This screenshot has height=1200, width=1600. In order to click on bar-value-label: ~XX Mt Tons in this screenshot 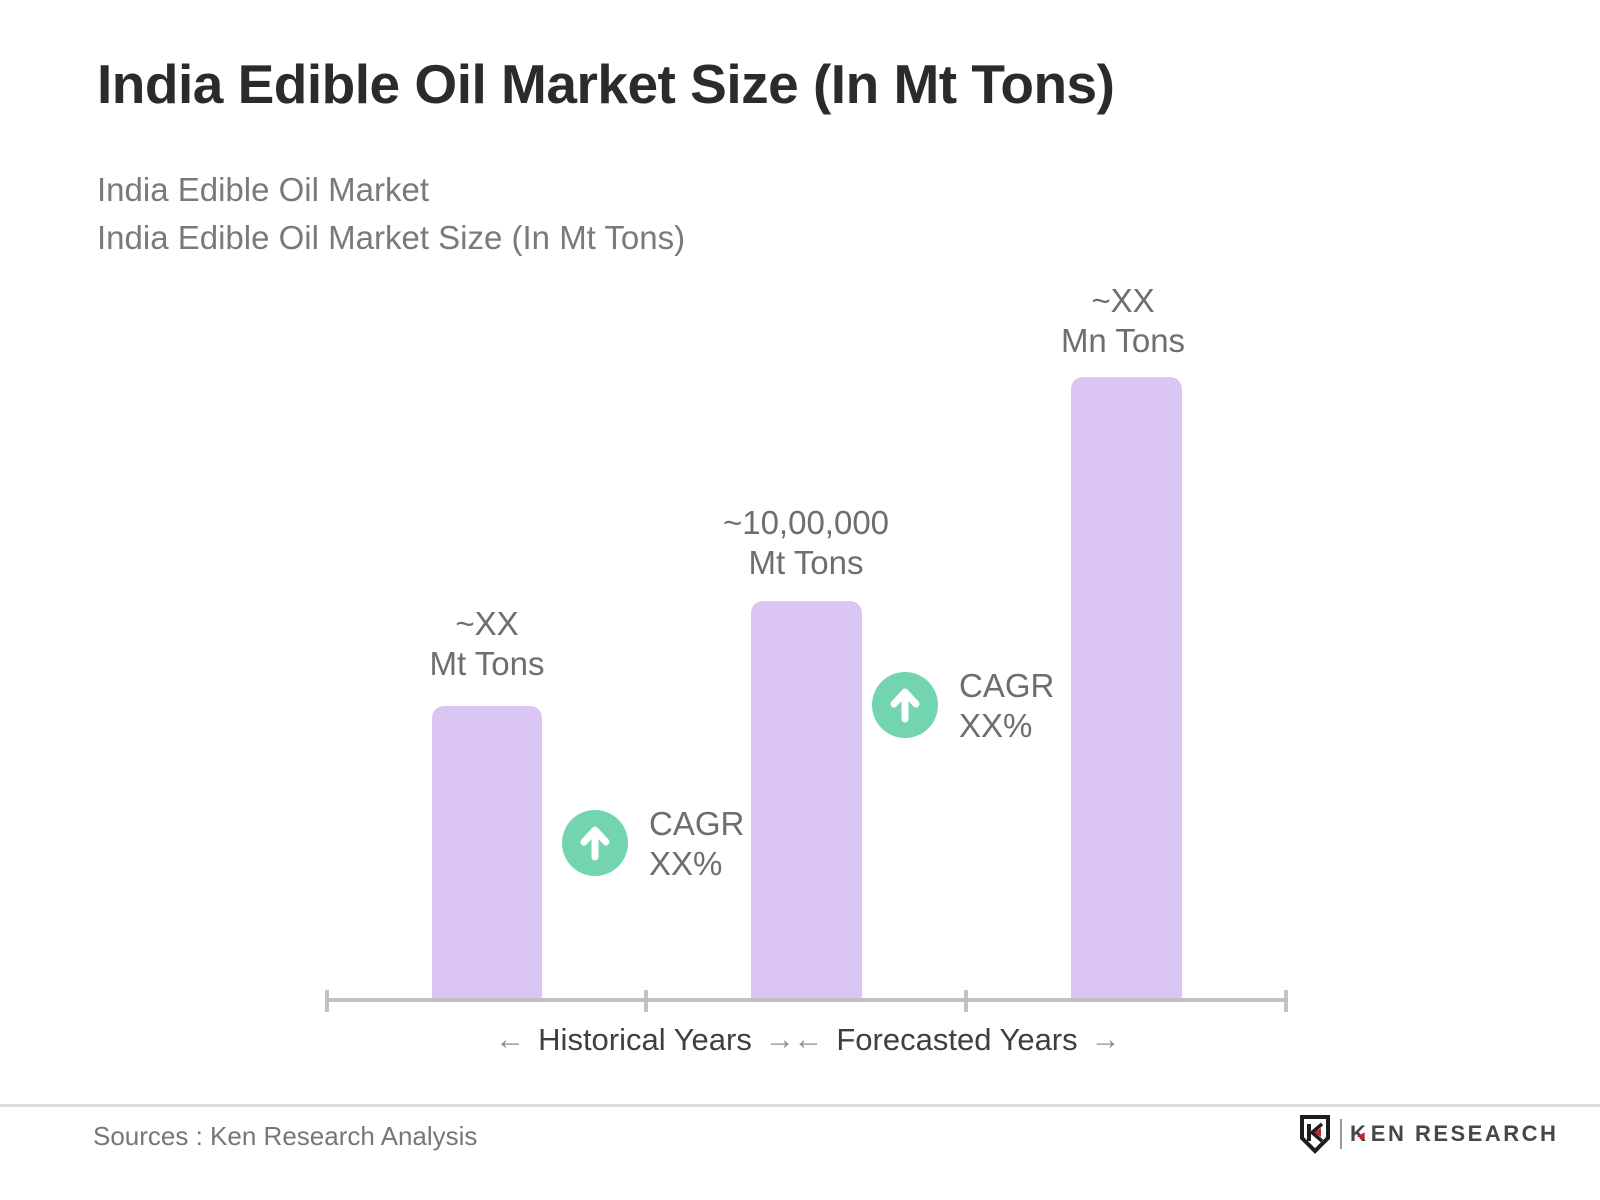, I will do `click(487, 644)`.